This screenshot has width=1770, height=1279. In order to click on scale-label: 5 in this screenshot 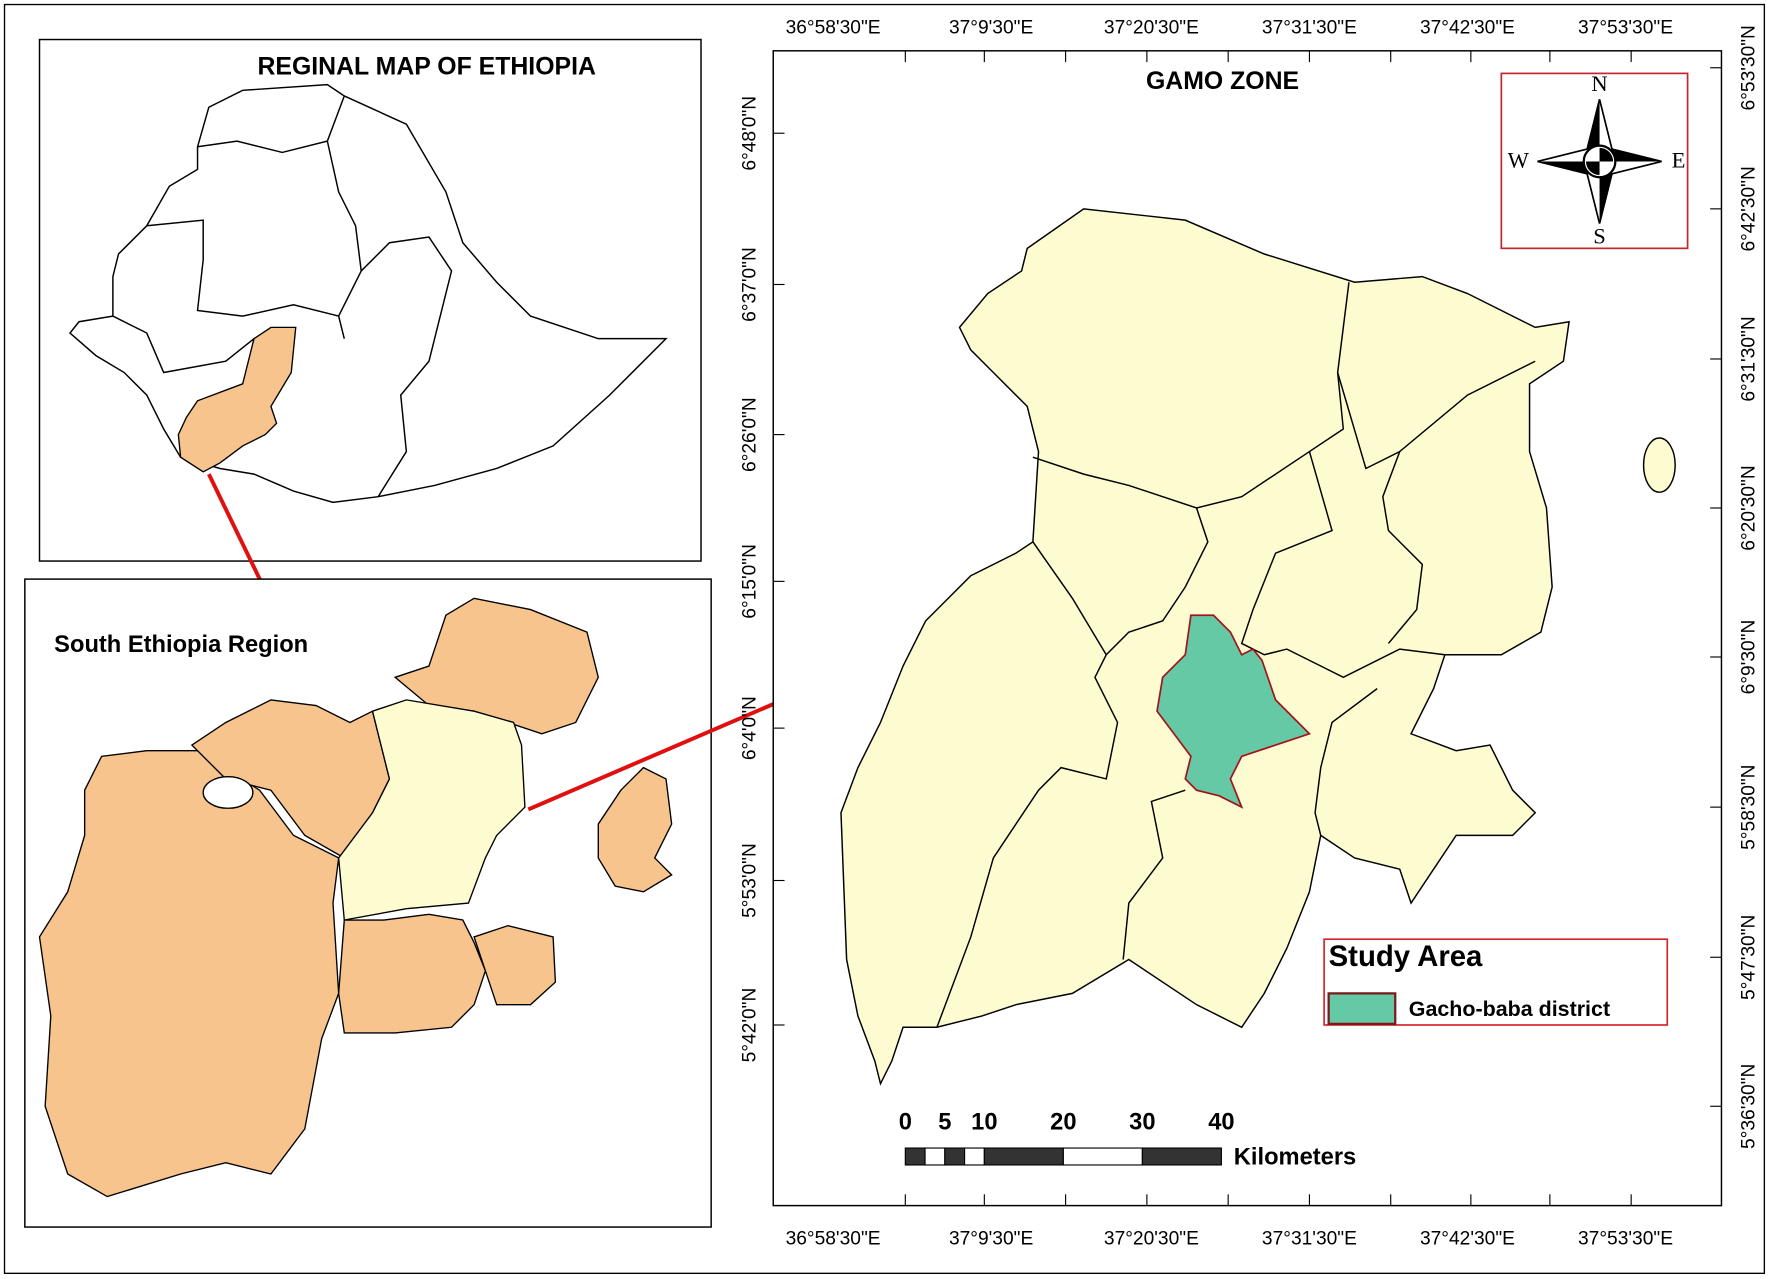, I will do `click(944, 1122)`.